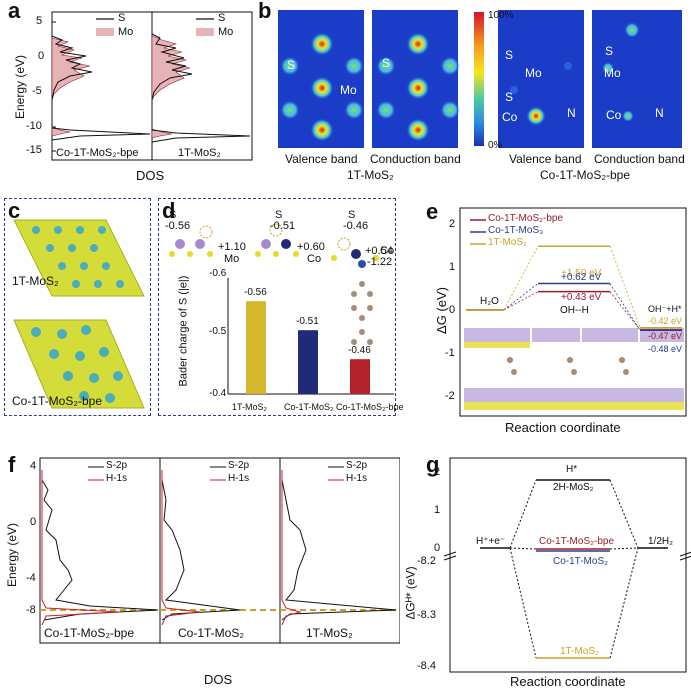  Describe the element at coordinates (79, 258) in the screenshot. I see `slab-1t` at that location.